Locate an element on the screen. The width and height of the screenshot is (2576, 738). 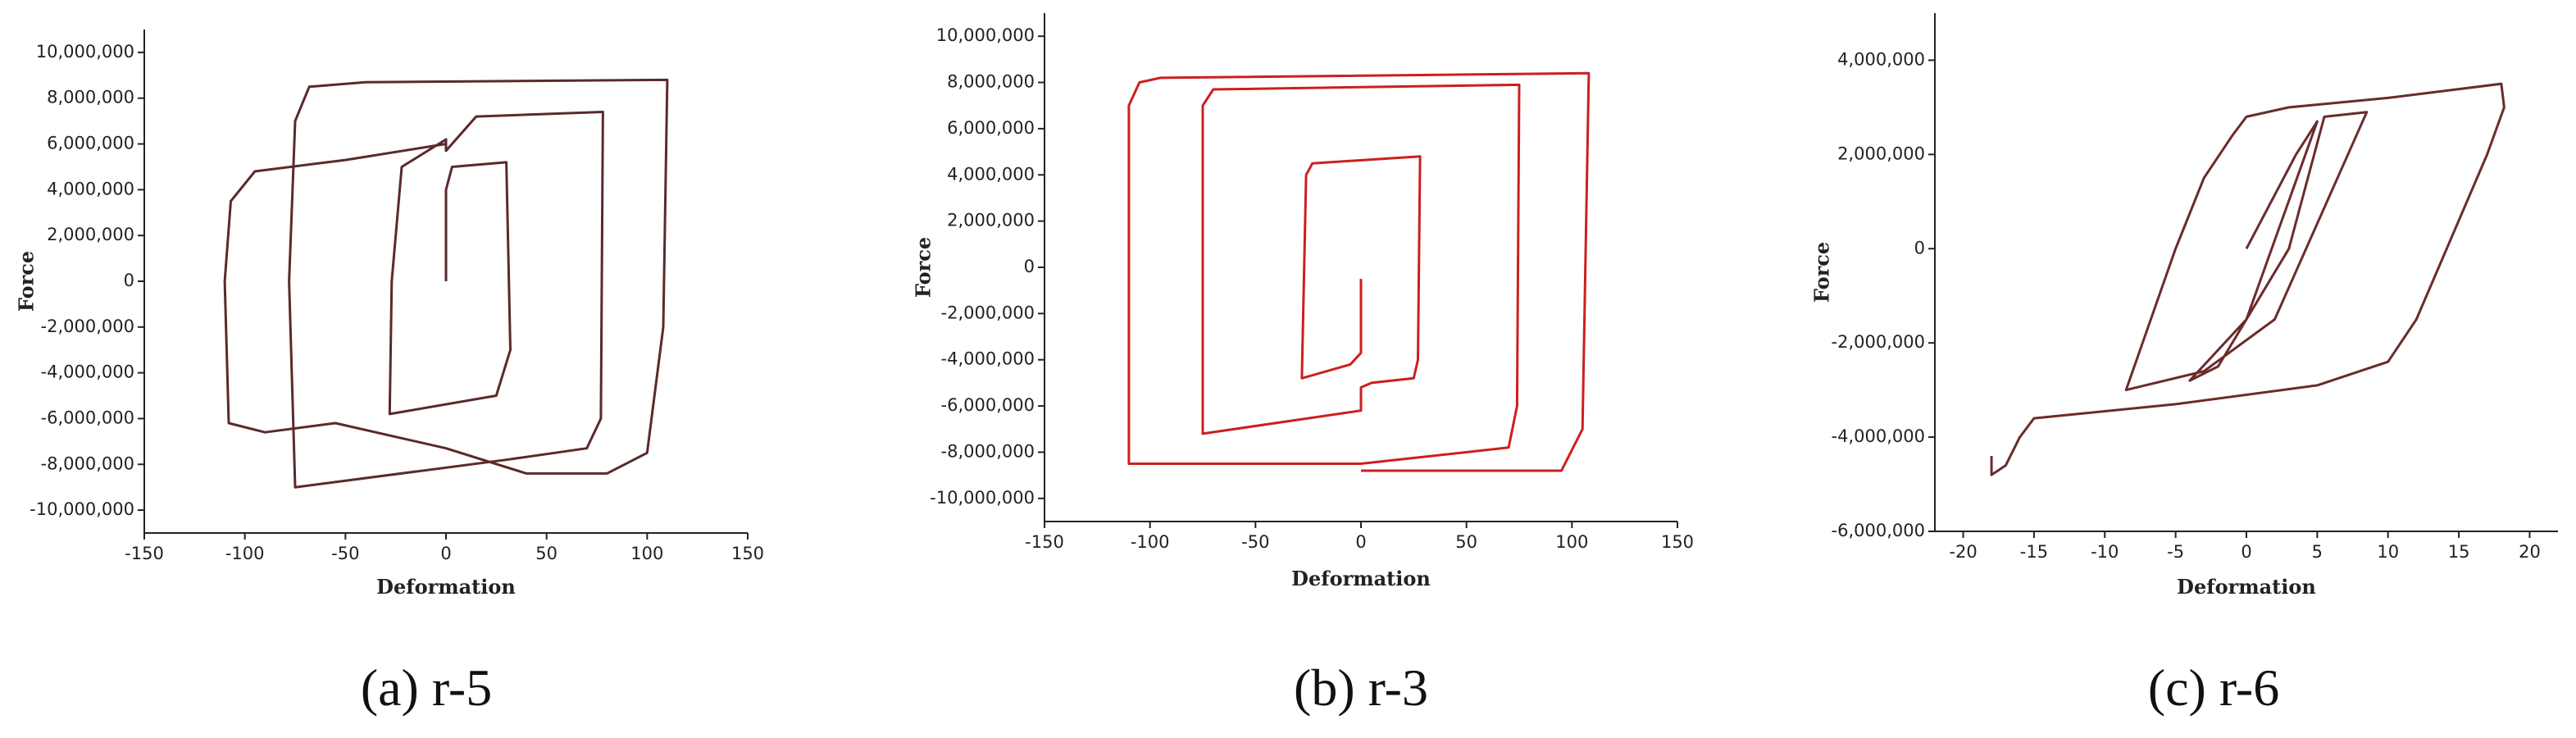
x-tick-label: -5 is located at coordinates (2175, 552).